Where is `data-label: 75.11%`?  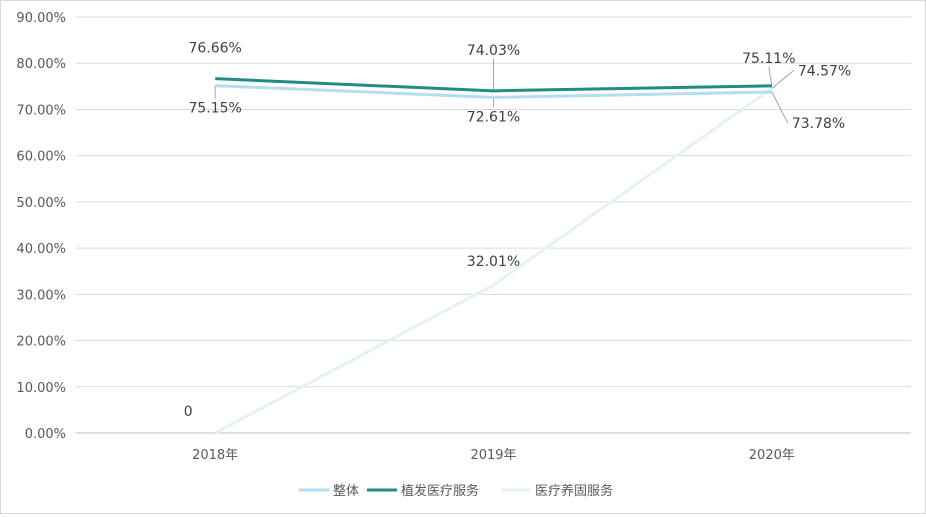
data-label: 75.11% is located at coordinates (768, 59).